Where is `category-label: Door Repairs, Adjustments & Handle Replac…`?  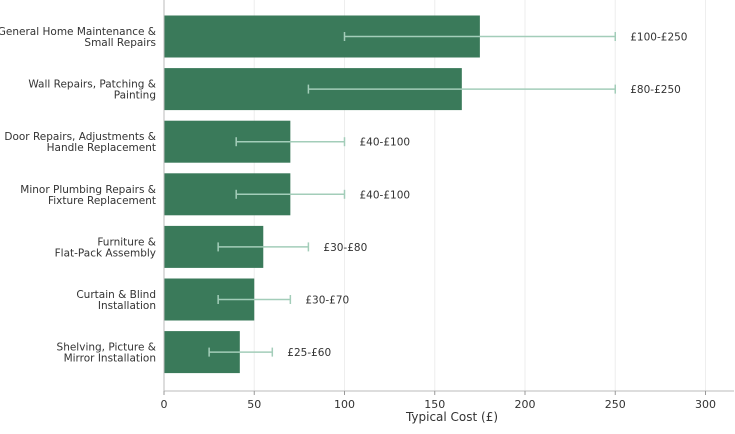 category-label: Door Repairs, Adjustments & Handle Replac… is located at coordinates (80, 142).